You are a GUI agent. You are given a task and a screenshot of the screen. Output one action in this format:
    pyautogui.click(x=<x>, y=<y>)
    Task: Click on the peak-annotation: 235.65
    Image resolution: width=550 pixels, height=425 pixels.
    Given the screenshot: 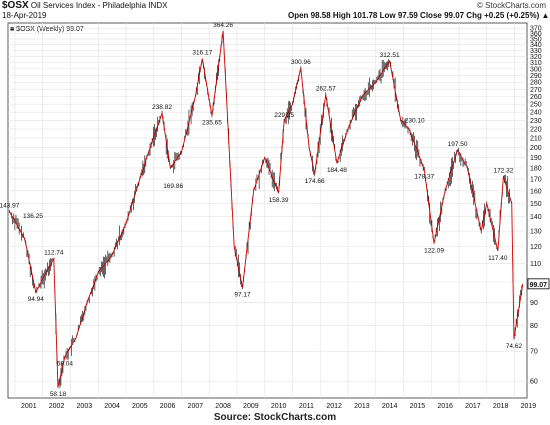 What is the action you would take?
    pyautogui.click(x=212, y=123)
    